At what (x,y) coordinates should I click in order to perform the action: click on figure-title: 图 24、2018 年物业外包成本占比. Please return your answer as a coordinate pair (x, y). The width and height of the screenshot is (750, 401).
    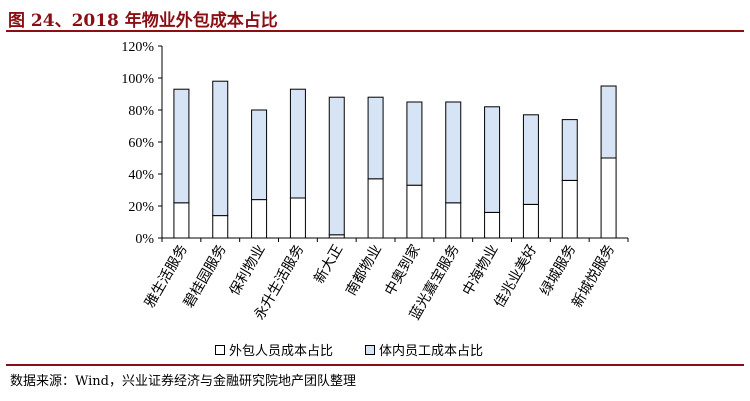
    Looking at the image, I should click on (143, 21).